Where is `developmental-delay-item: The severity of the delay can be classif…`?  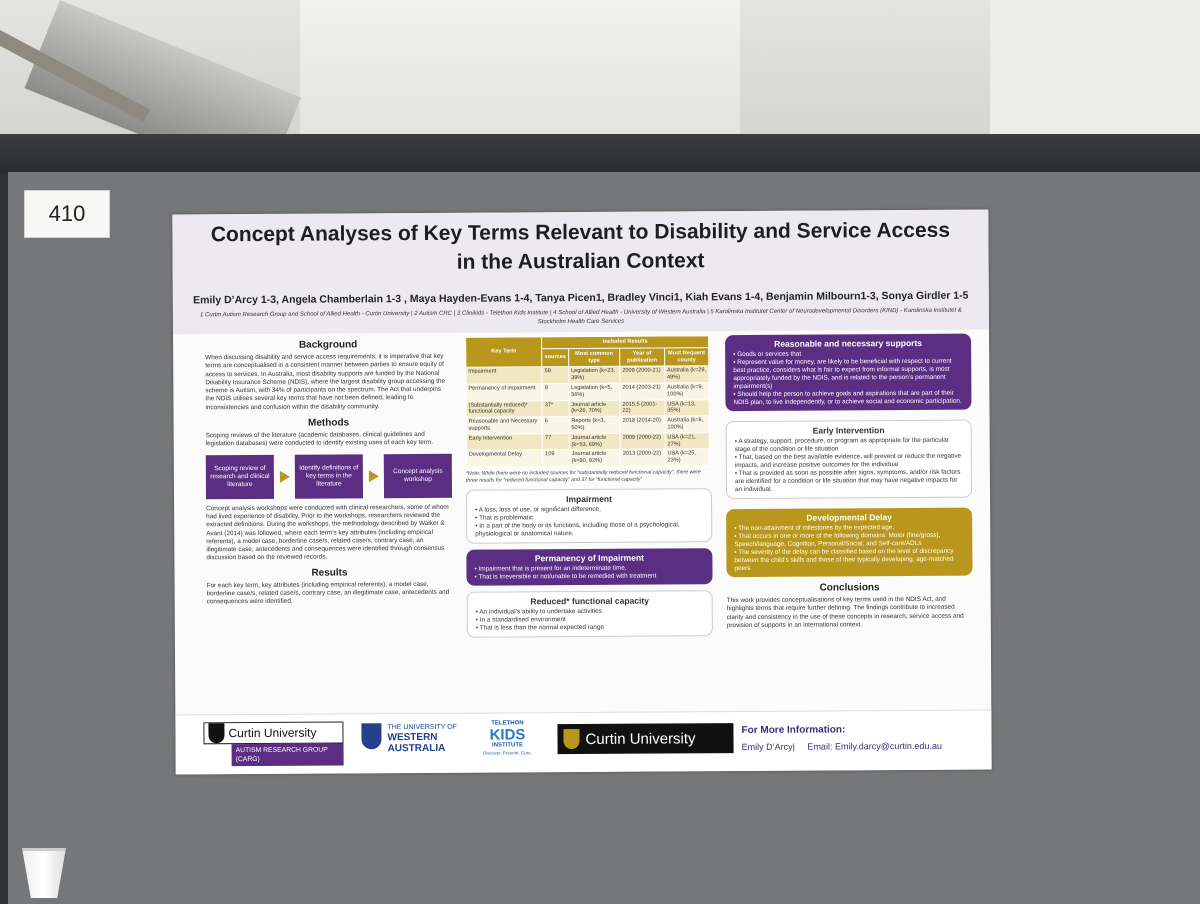
developmental-delay-item: The severity of the delay can be classif… is located at coordinates (849, 560).